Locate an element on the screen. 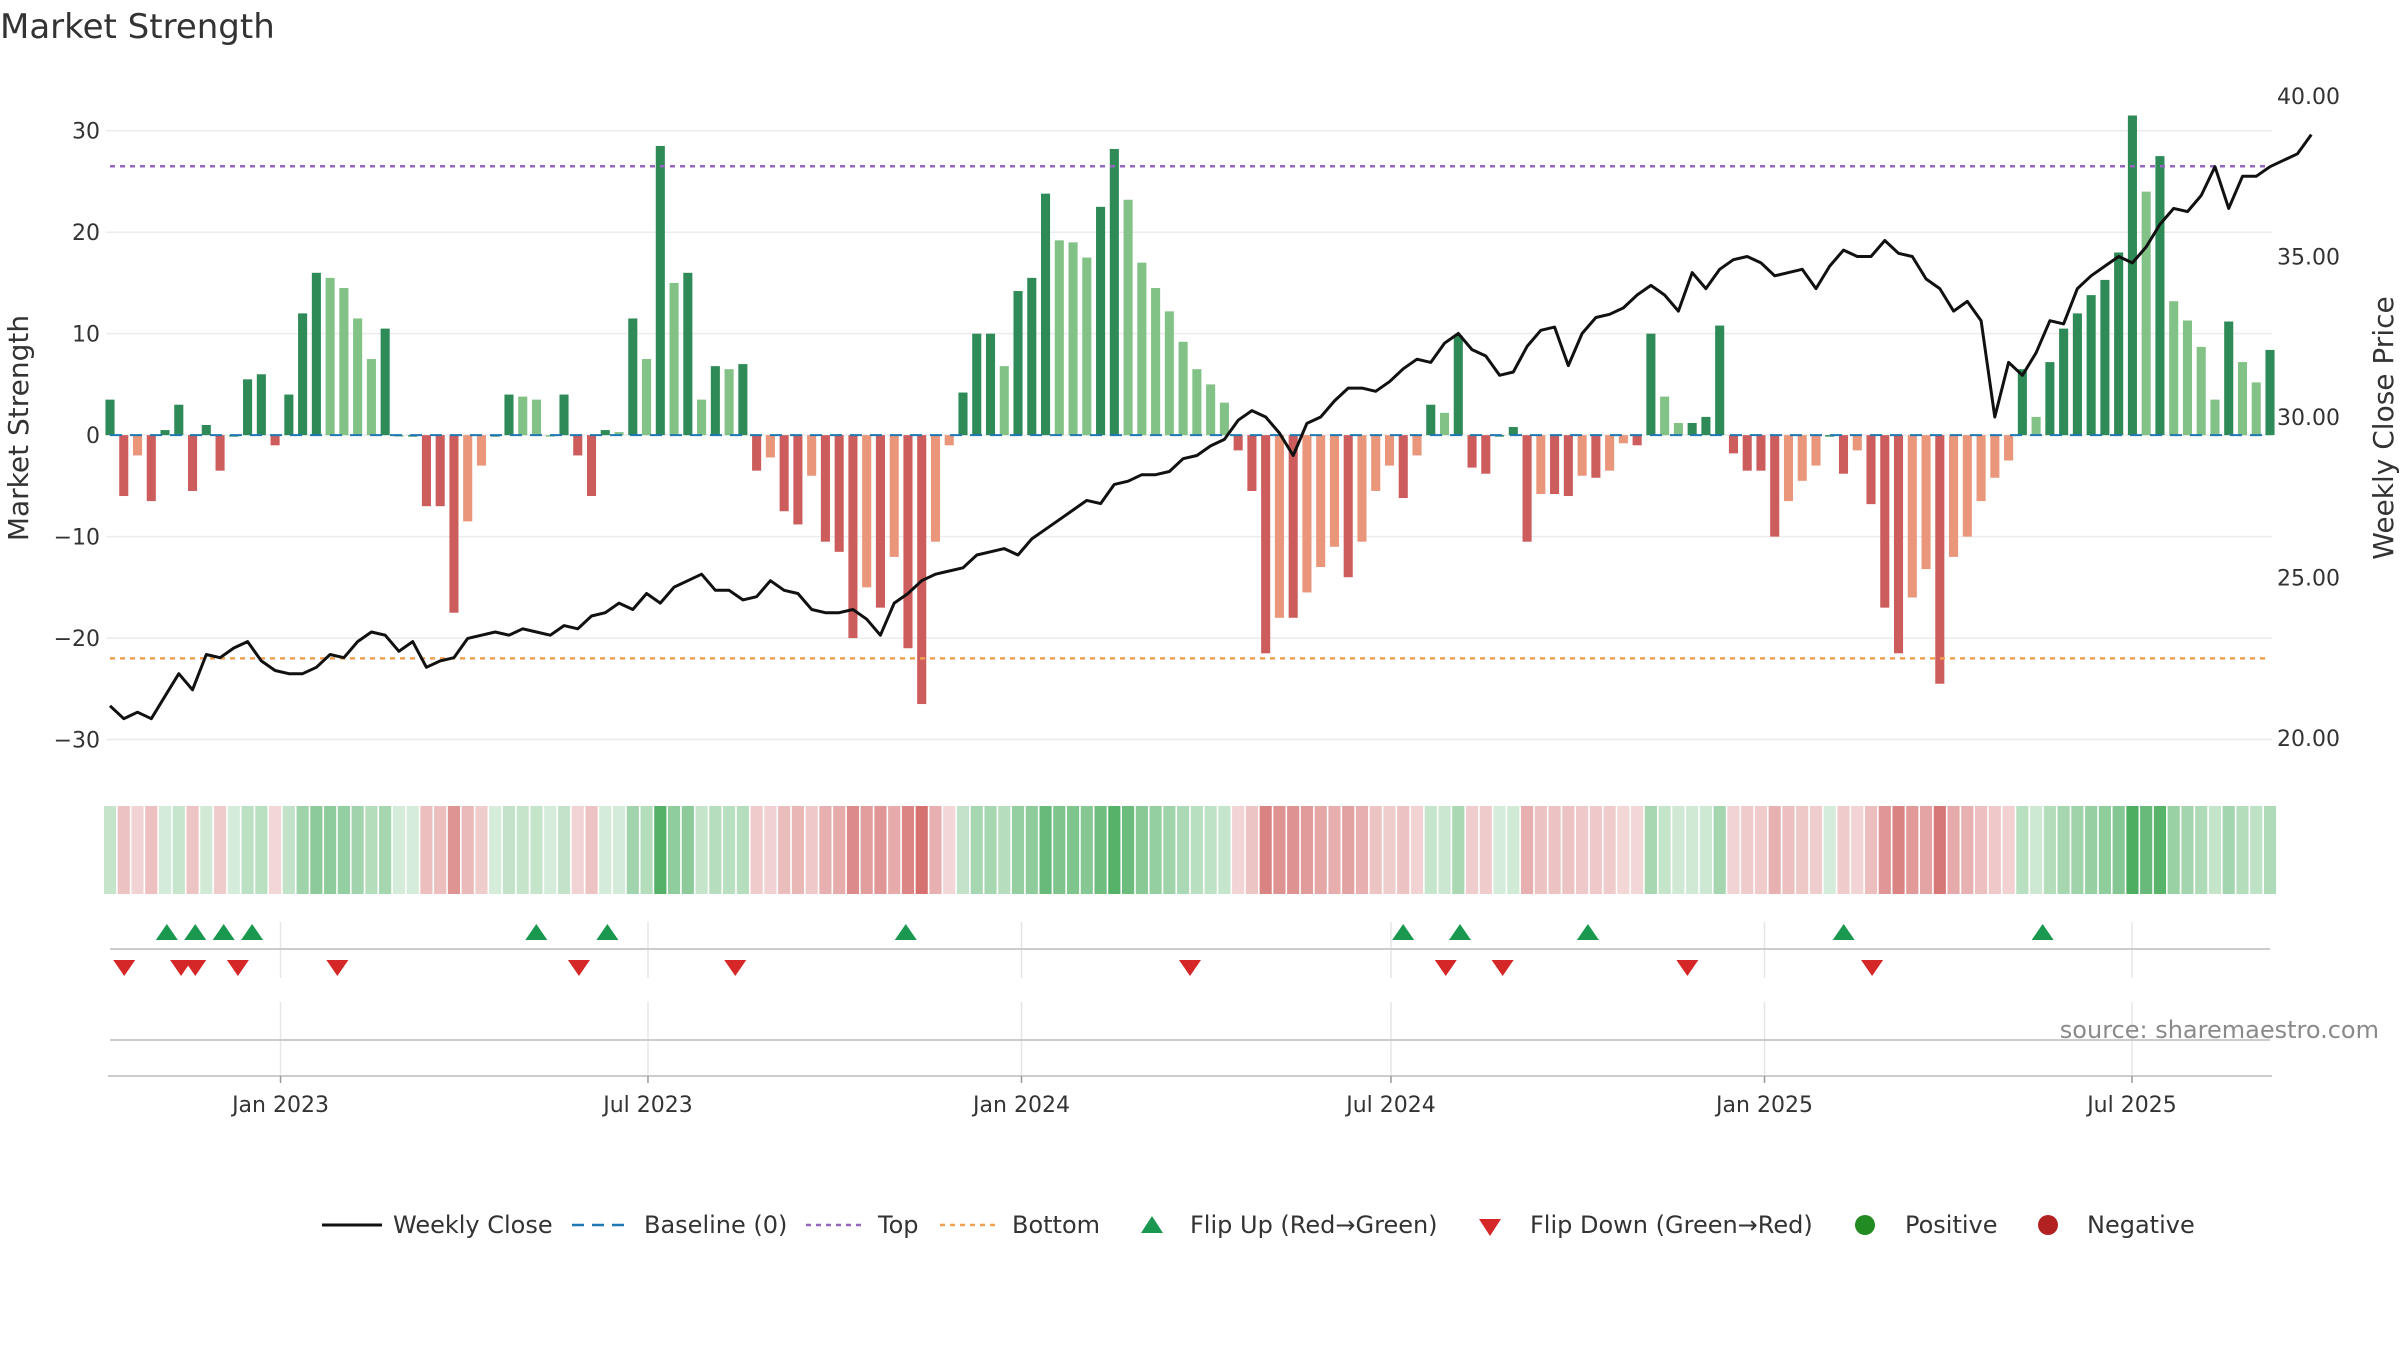 This screenshot has width=2400, height=1350. legend-label: Top is located at coordinates (898, 1225).